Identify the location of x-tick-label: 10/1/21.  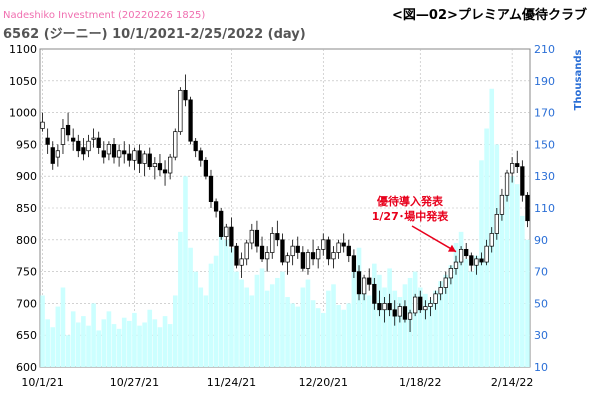
(42, 382).